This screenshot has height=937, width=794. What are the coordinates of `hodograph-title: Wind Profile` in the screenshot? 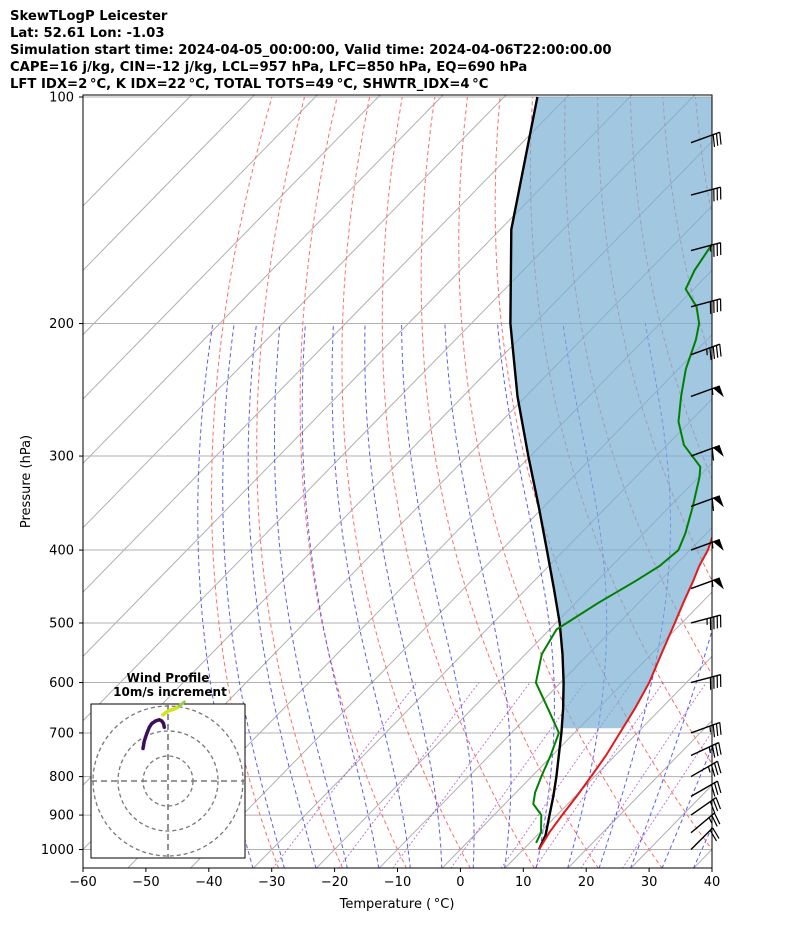 It's located at (168, 678).